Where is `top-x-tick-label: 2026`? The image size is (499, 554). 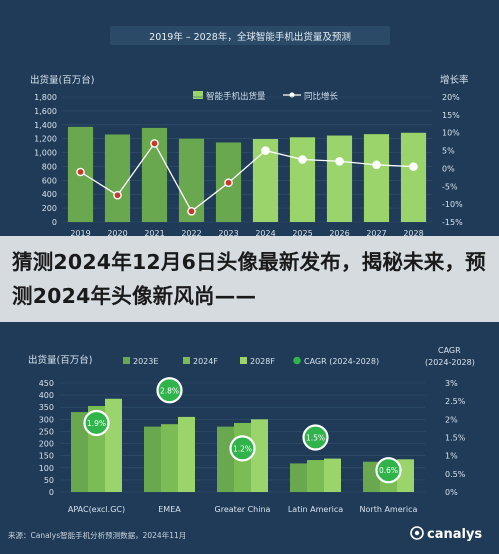
top-x-tick-label: 2026 is located at coordinates (339, 233).